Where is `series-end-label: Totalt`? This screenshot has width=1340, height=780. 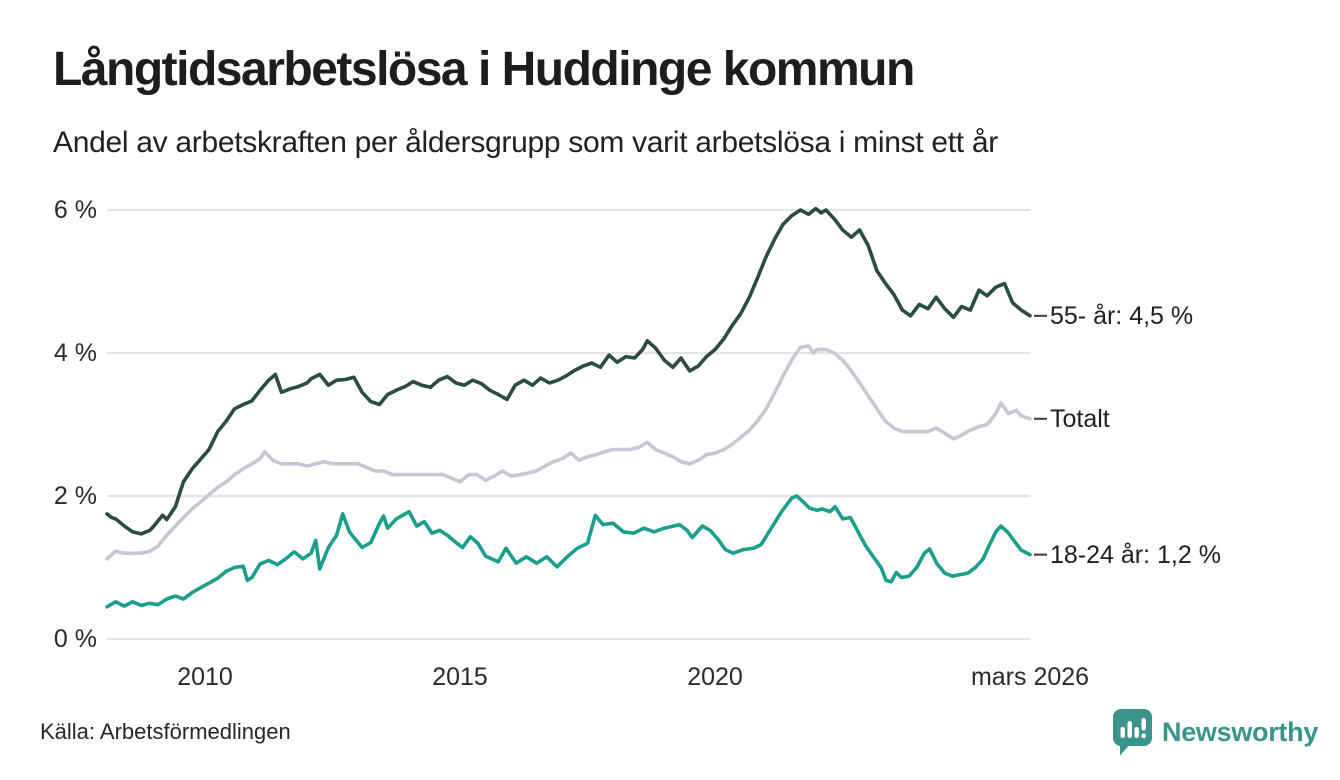 series-end-label: Totalt is located at coordinates (1080, 418).